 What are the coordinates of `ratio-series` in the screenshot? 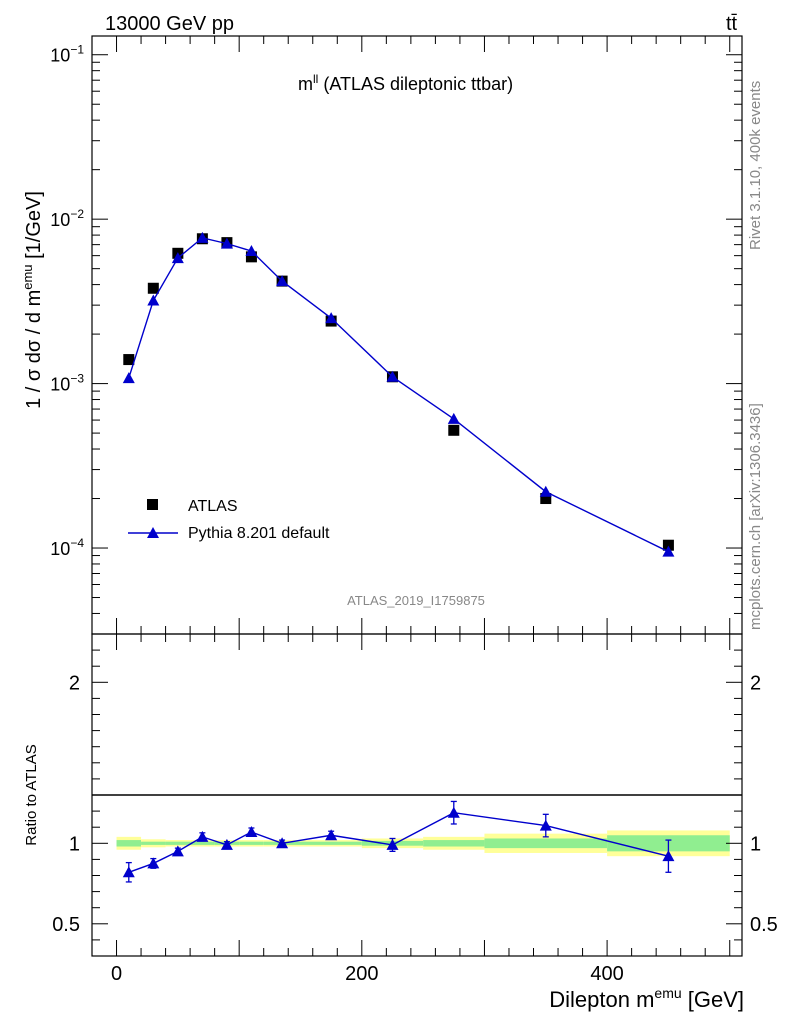 It's located at (398, 841).